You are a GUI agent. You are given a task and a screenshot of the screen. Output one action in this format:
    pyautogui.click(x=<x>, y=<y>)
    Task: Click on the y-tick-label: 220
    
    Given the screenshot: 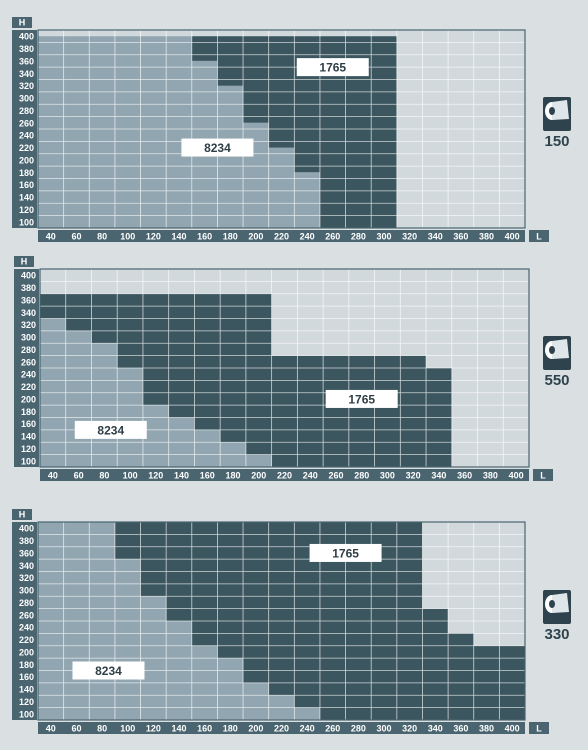 What is the action you would take?
    pyautogui.click(x=26, y=148)
    